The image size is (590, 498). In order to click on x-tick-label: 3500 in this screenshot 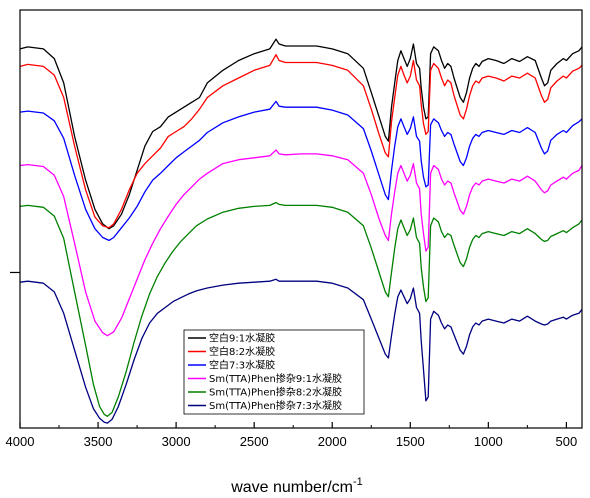, I will do `click(98, 441)`.